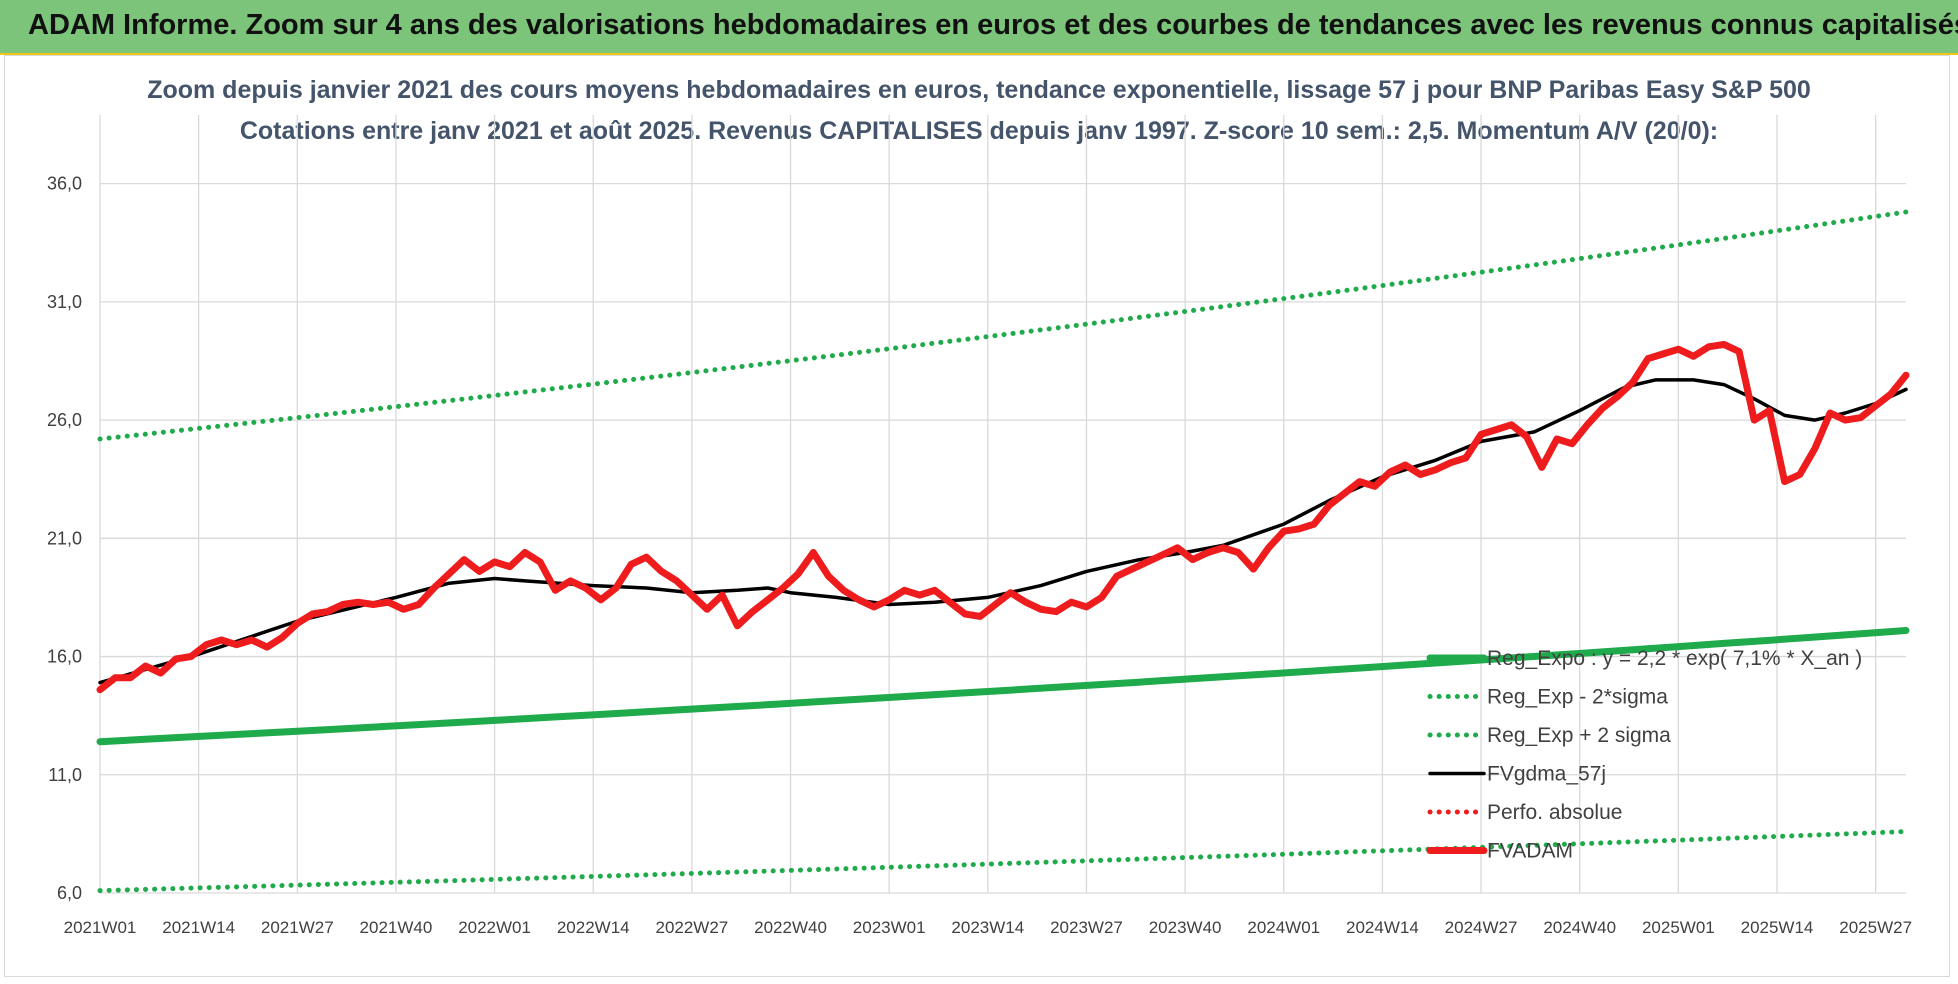 This screenshot has width=1958, height=984. Describe the element at coordinates (691, 927) in the screenshot. I see `x-tick-label: 2022W27` at that location.